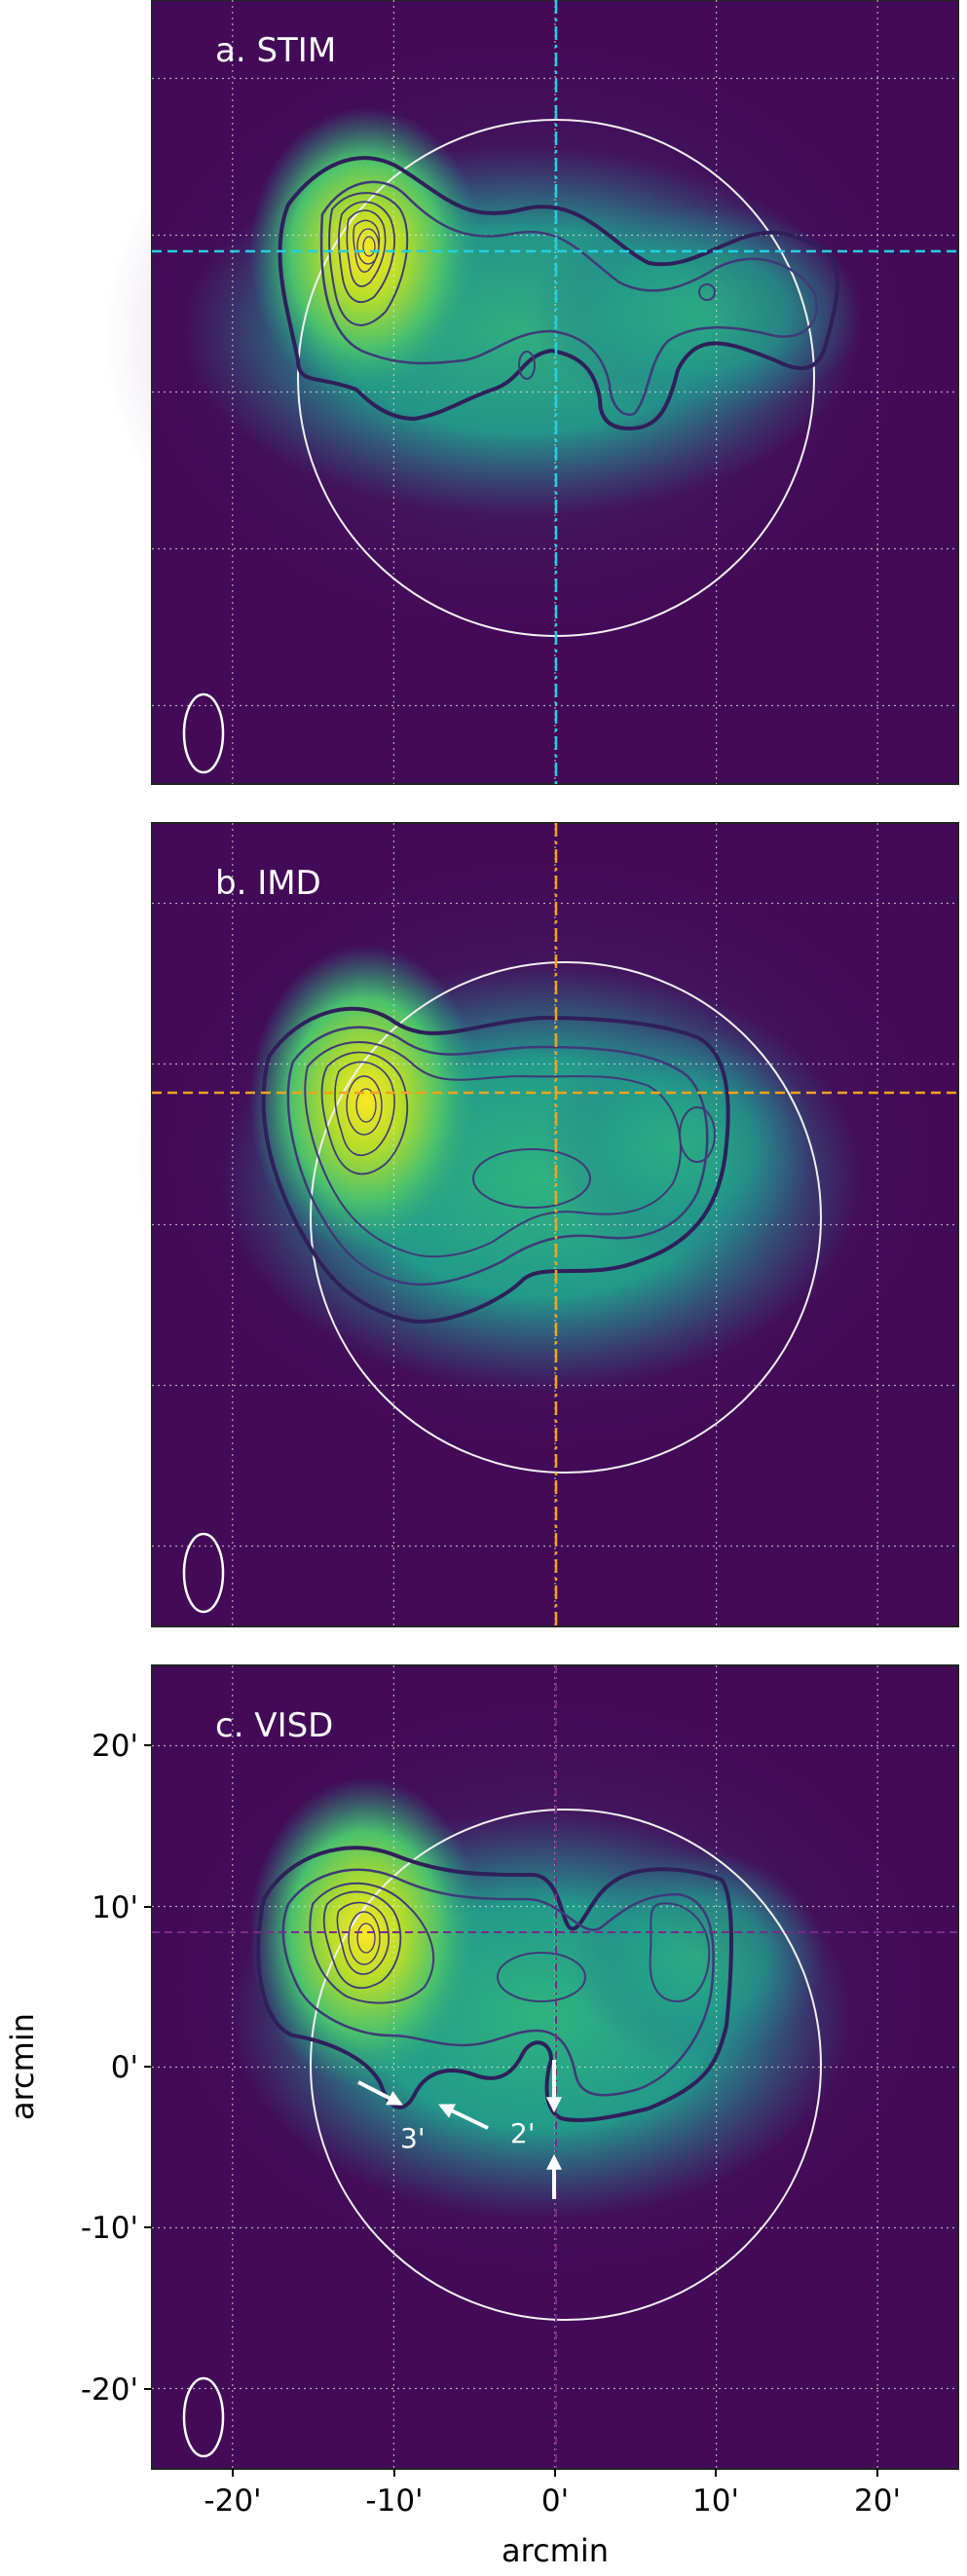 Image resolution: width=967 pixels, height=2576 pixels. I want to click on x-tick: 10', so click(715, 2494).